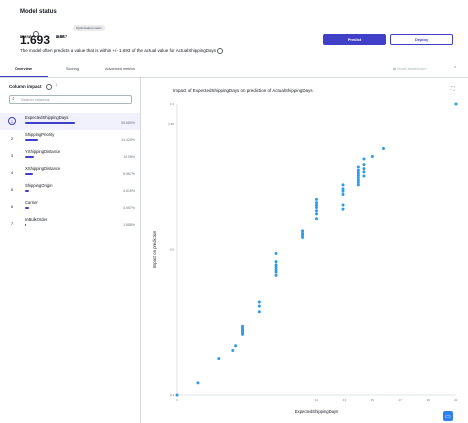 This screenshot has width=468, height=423. I want to click on column-row: 4 XShippingDistance 8.967%, so click(70, 172).